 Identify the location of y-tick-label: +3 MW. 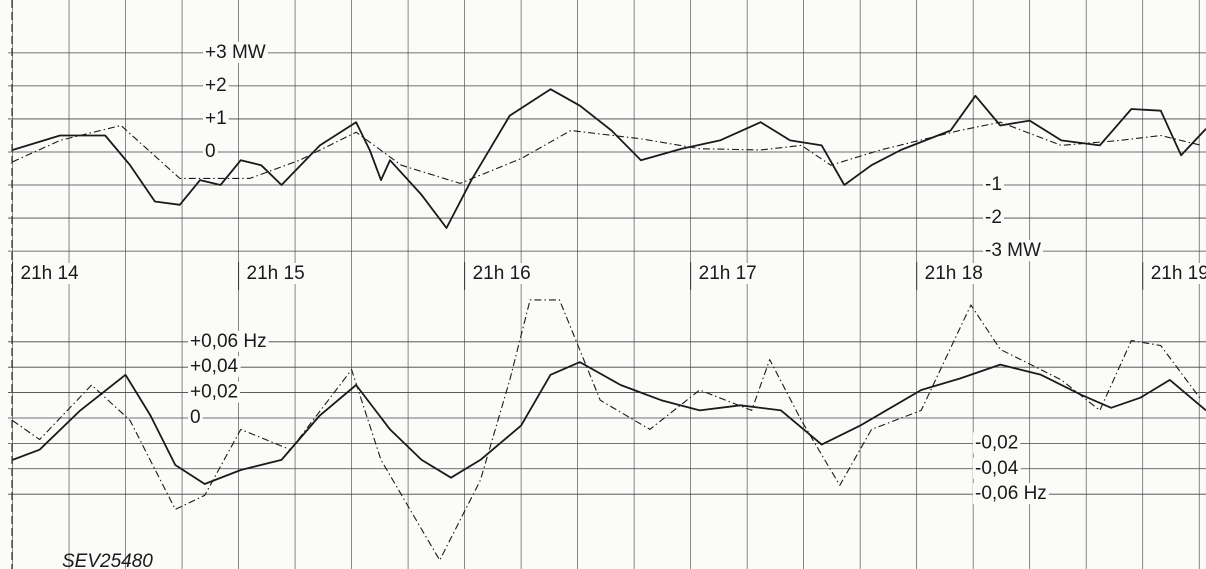
(235, 52).